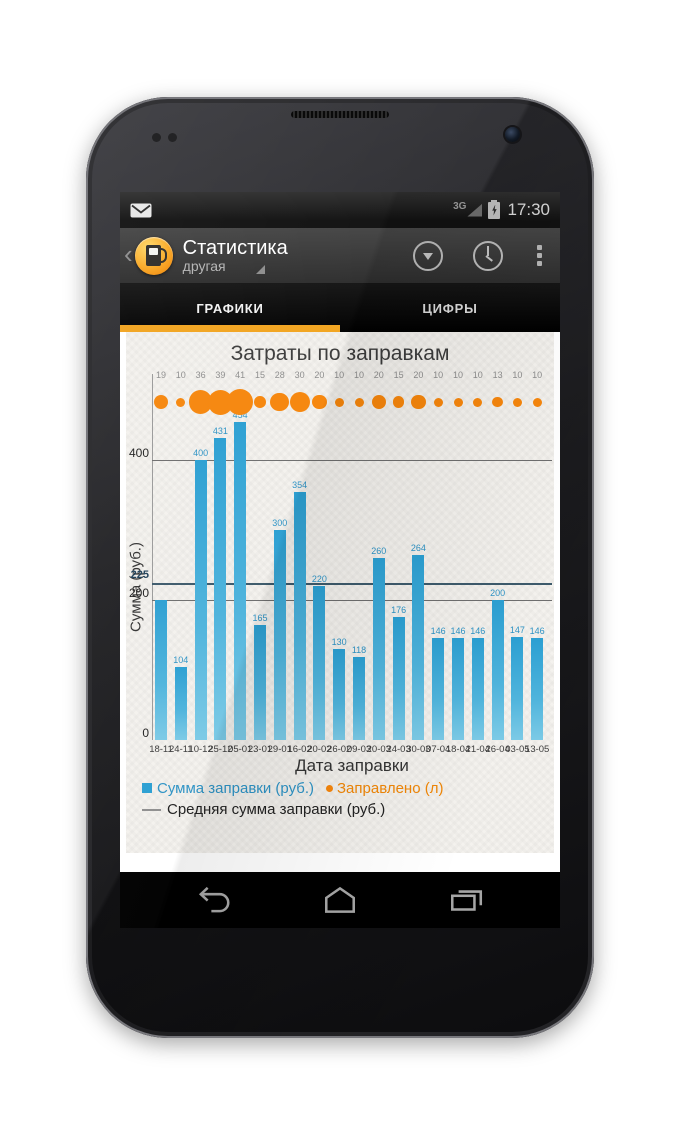  I want to click on x-date-label: 16-02, so click(299, 749).